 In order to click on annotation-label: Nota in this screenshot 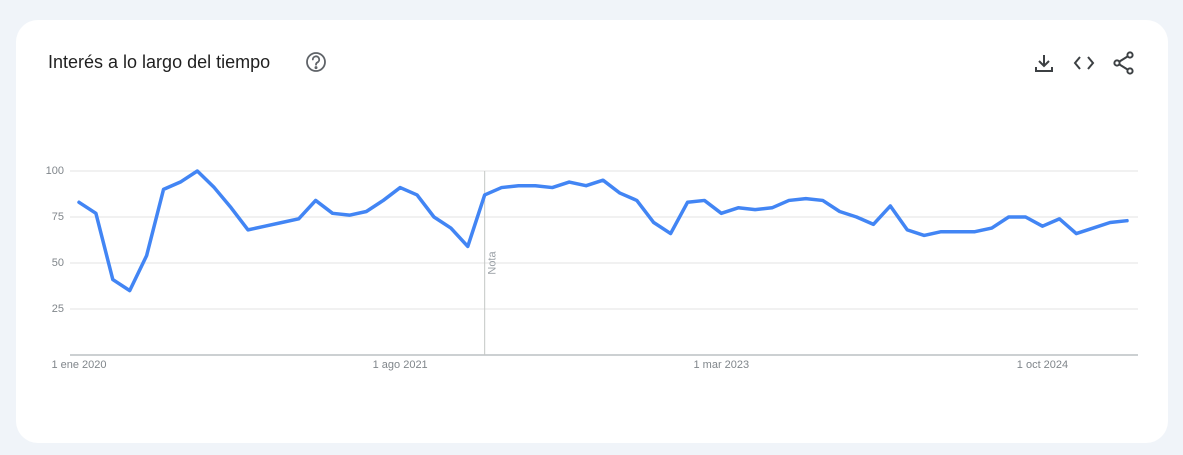, I will do `click(493, 263)`.